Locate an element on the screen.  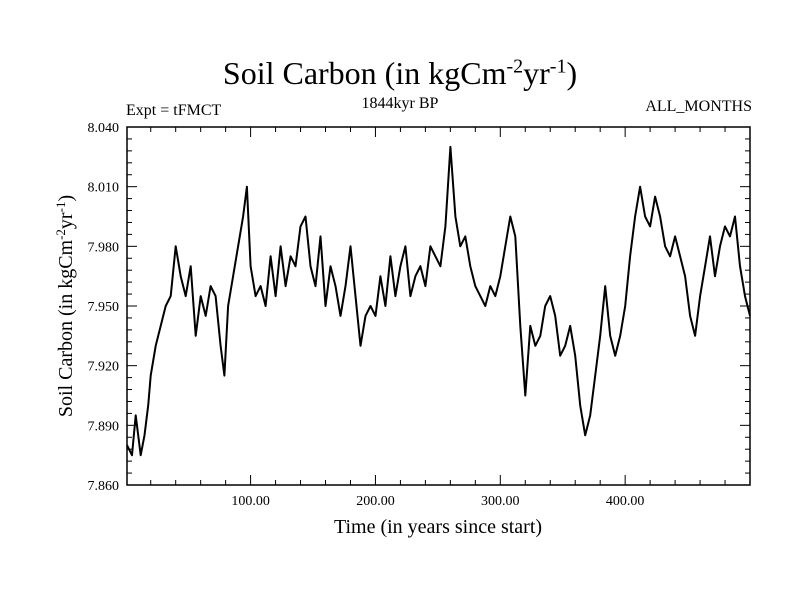
y-tick-label: 8.010 is located at coordinates (104, 188).